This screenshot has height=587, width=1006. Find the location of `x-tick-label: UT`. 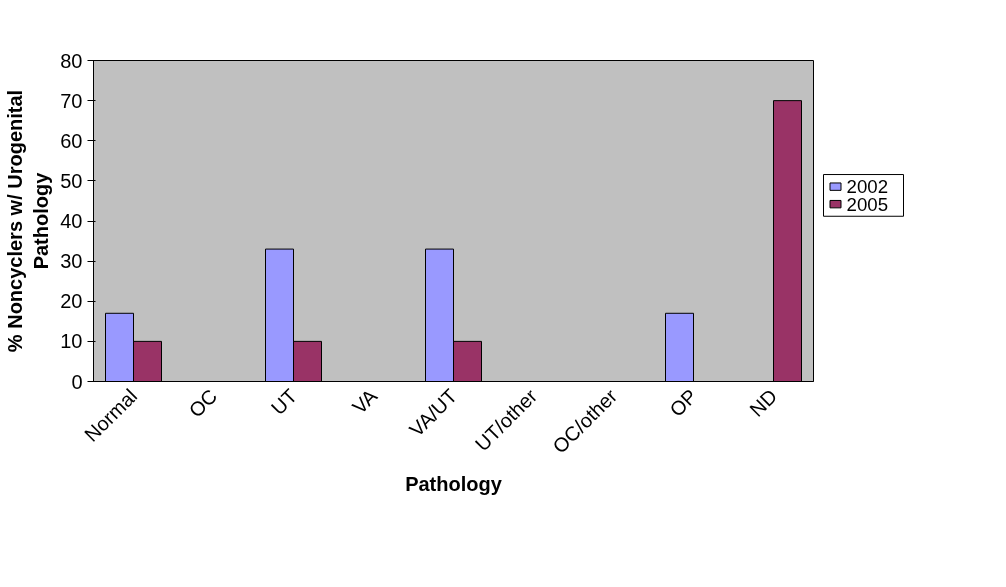

x-tick-label: UT is located at coordinates (284, 402).